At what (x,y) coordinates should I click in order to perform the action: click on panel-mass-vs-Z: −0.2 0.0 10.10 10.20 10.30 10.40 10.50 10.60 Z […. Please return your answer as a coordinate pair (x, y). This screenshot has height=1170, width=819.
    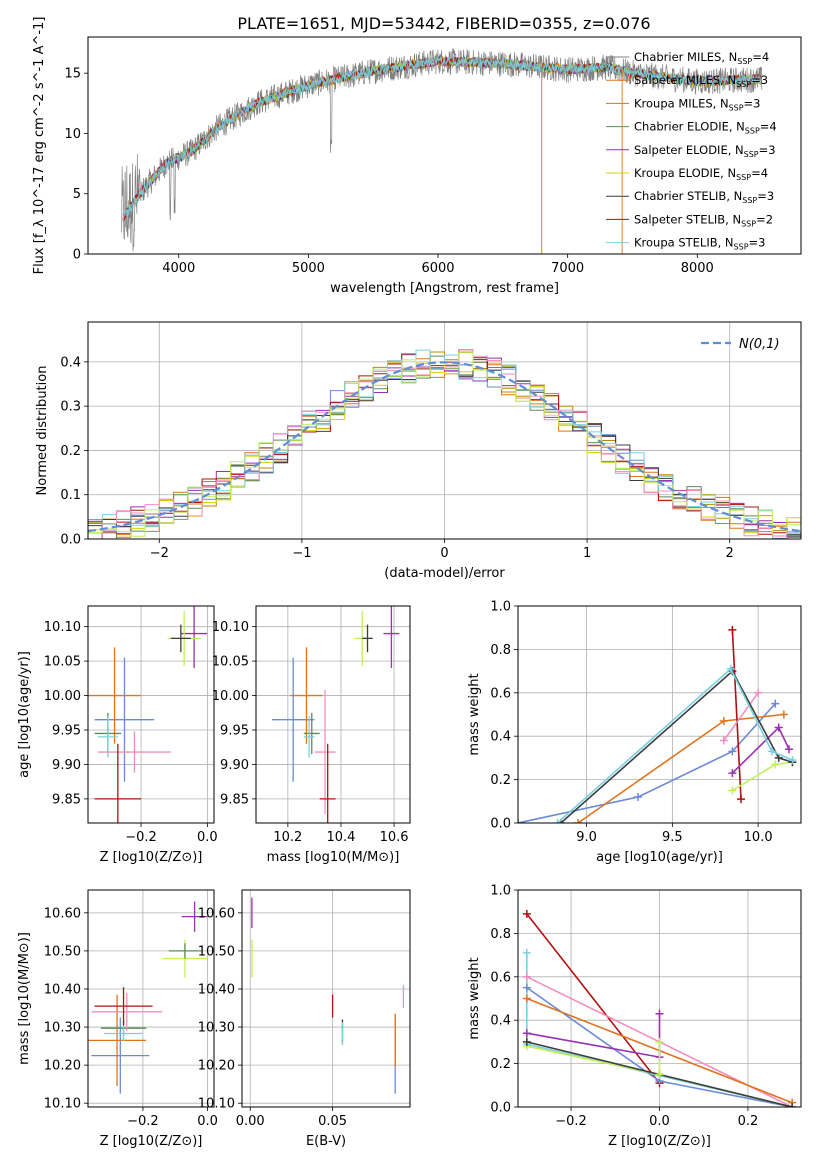
    Looking at the image, I should click on (117, 1019).